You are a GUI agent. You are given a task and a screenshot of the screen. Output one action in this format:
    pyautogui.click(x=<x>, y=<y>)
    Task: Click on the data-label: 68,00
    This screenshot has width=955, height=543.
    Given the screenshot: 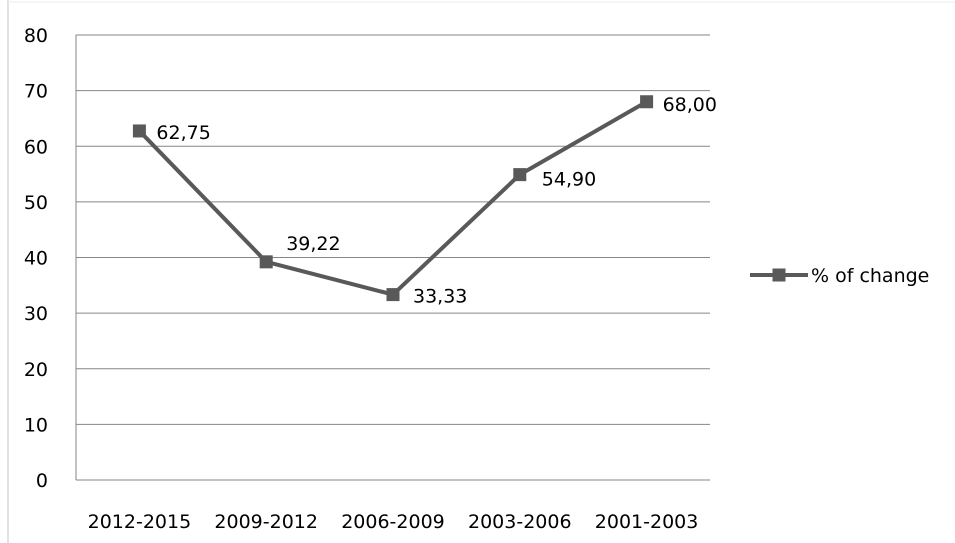 What is the action you would take?
    pyautogui.click(x=690, y=105)
    